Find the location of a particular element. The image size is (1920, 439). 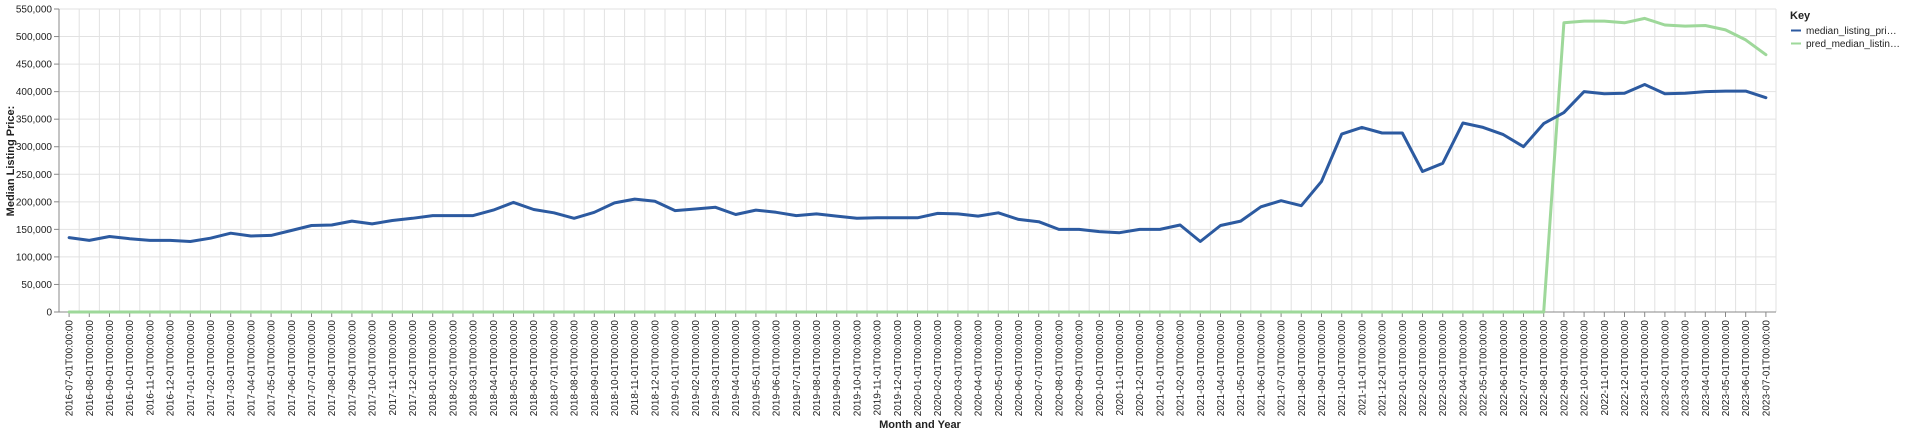

x-tick-label: 2016-12-01T00:00:00 is located at coordinates (171, 368).